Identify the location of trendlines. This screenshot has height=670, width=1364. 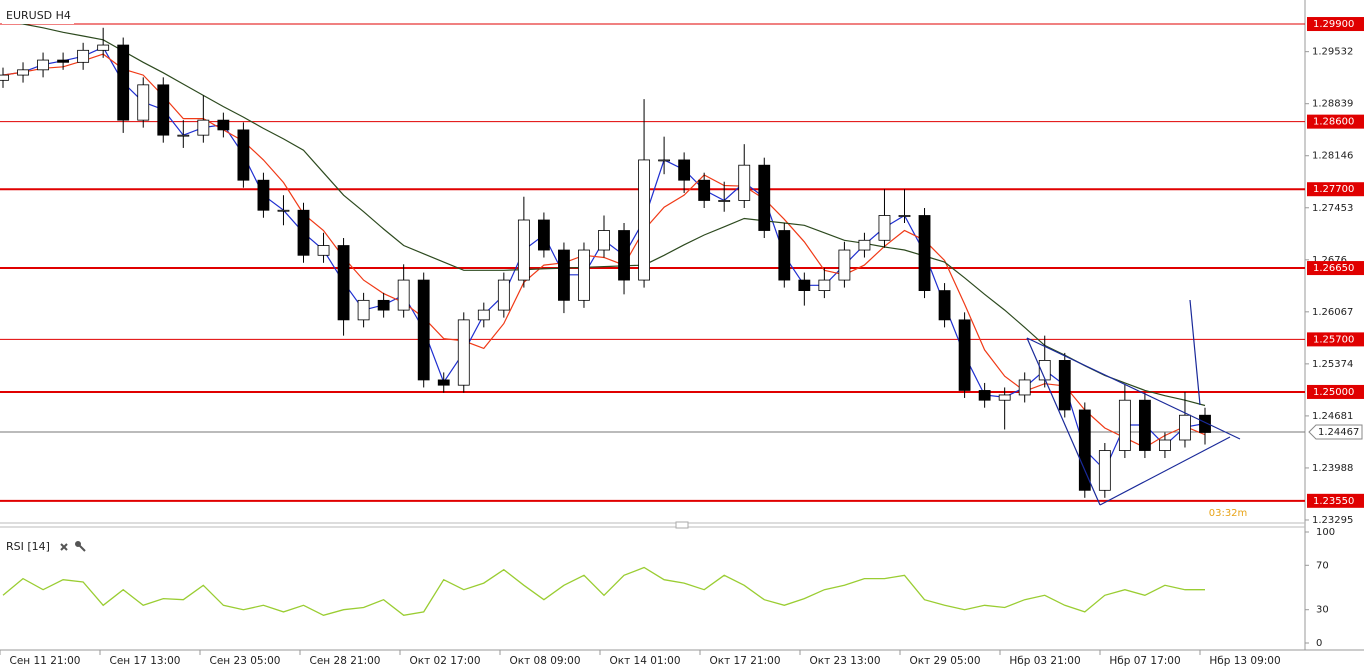
(1133, 402).